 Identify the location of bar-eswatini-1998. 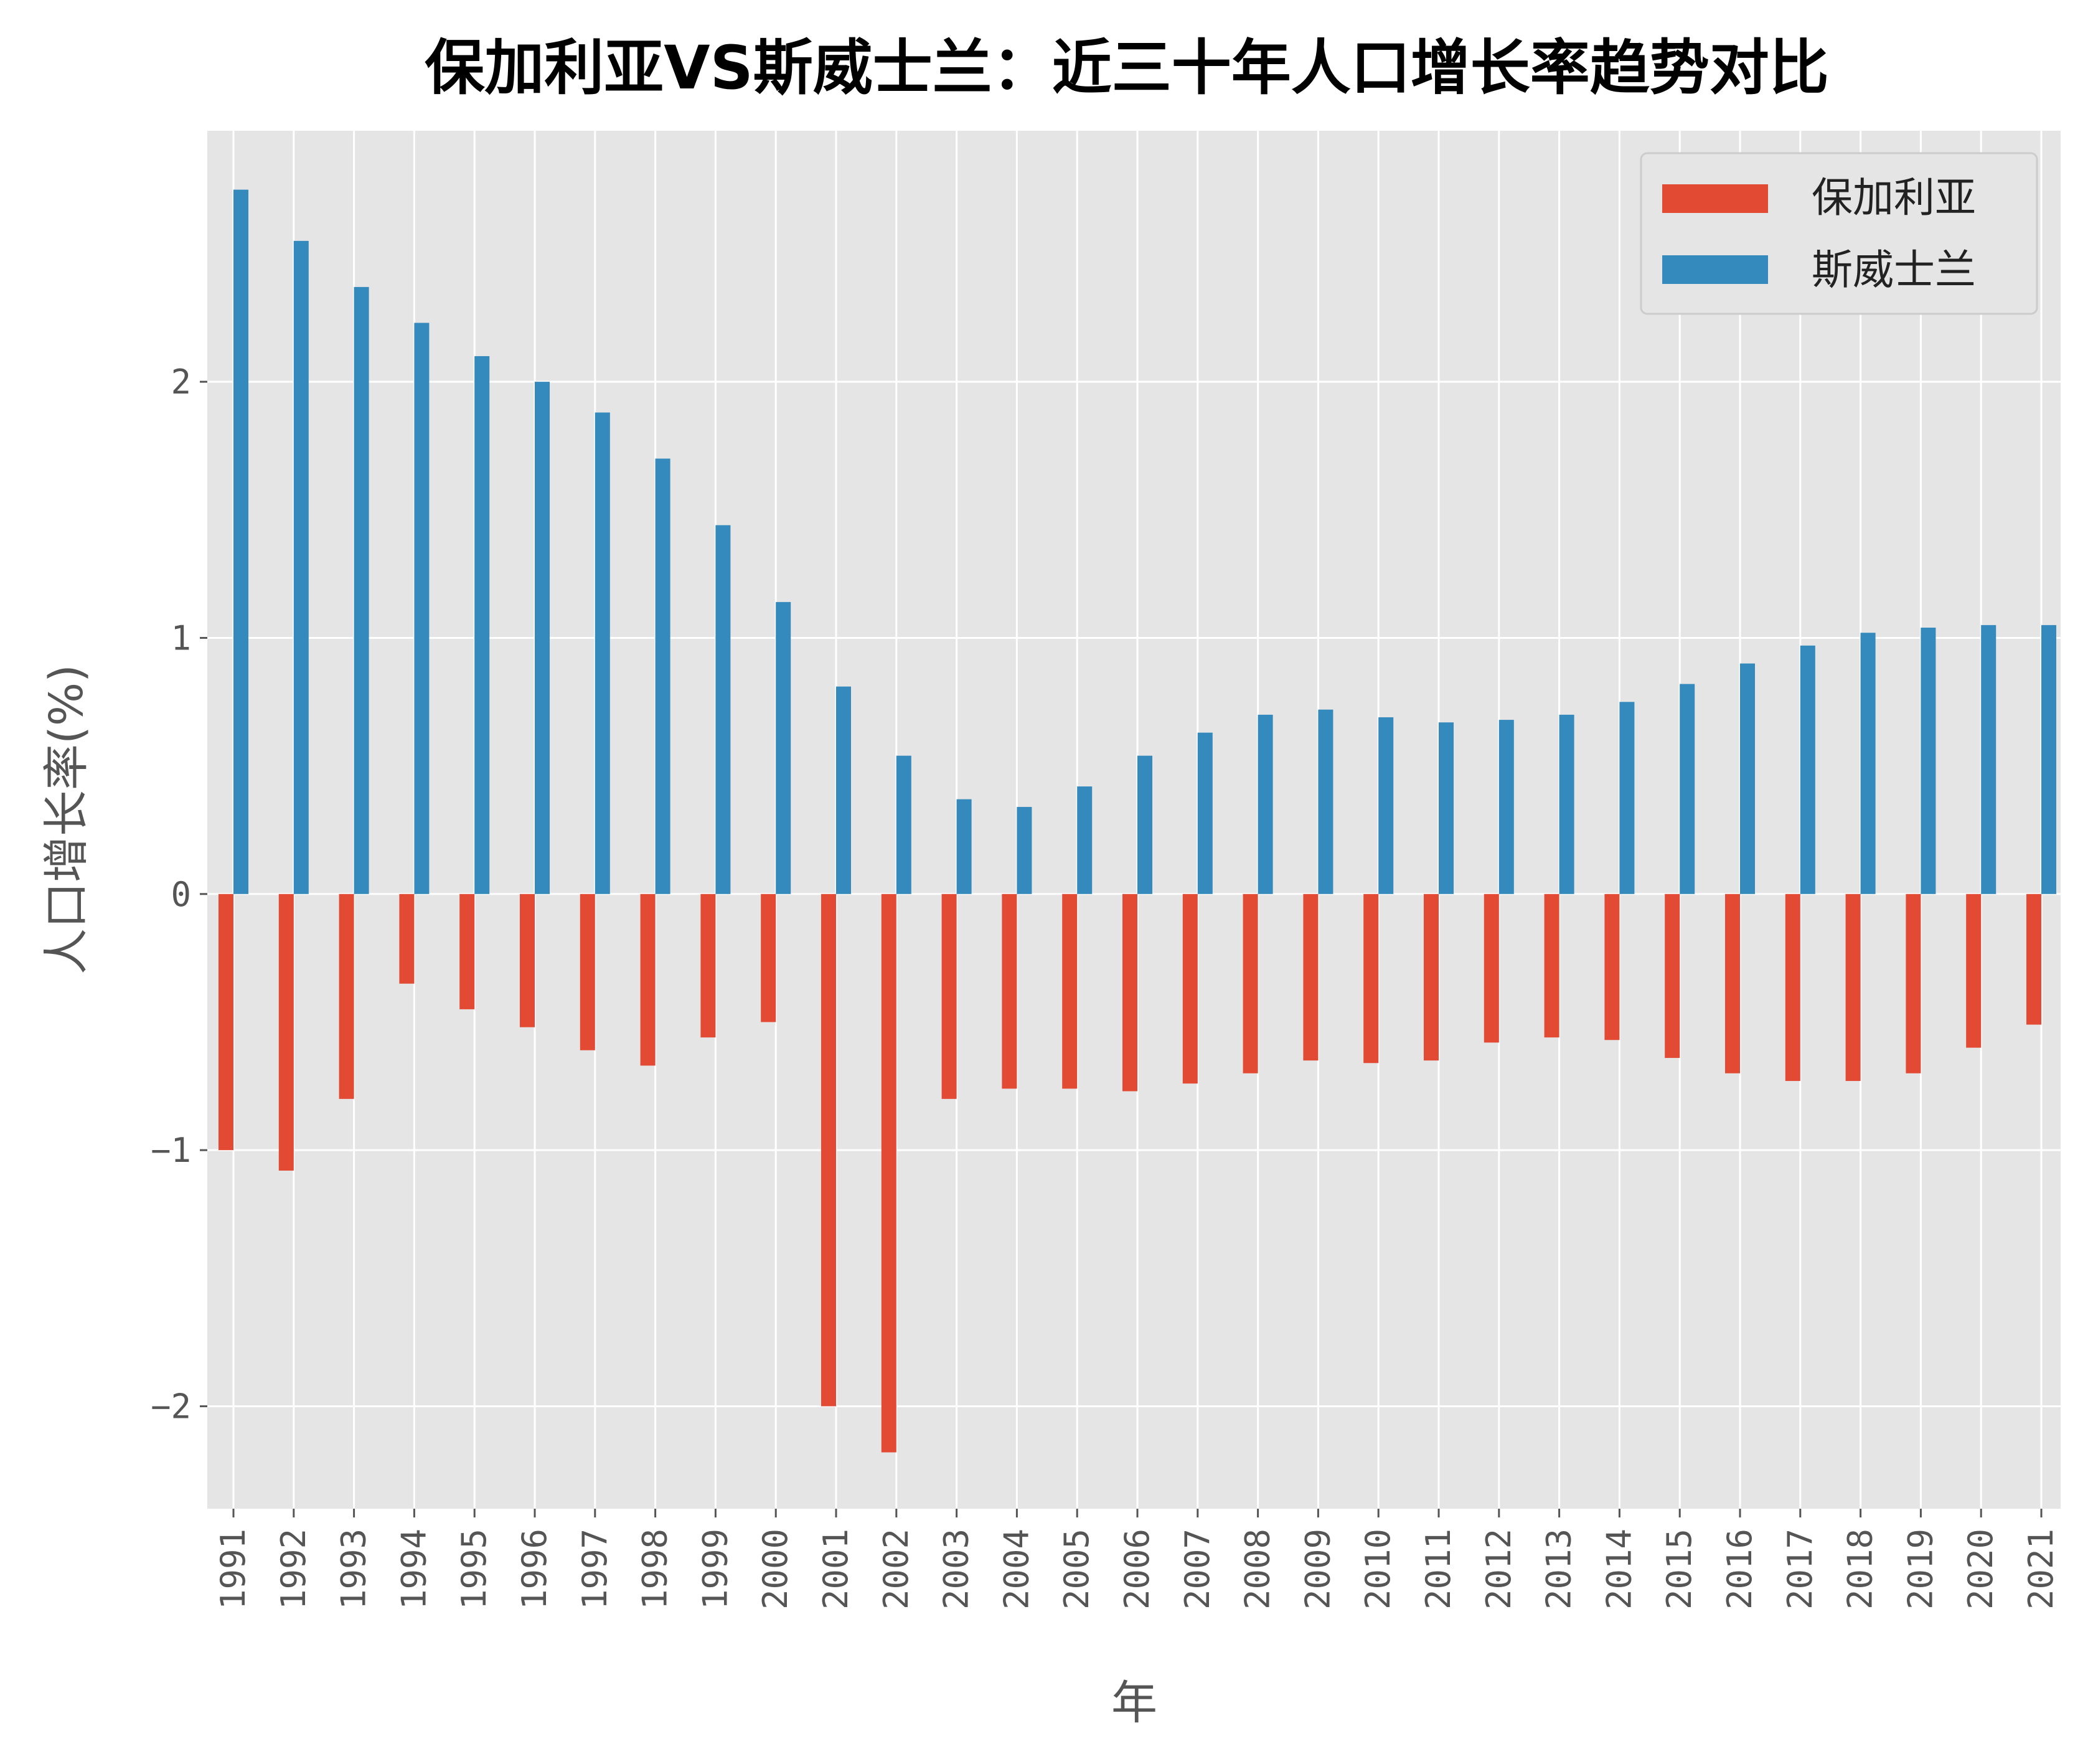
(662, 676).